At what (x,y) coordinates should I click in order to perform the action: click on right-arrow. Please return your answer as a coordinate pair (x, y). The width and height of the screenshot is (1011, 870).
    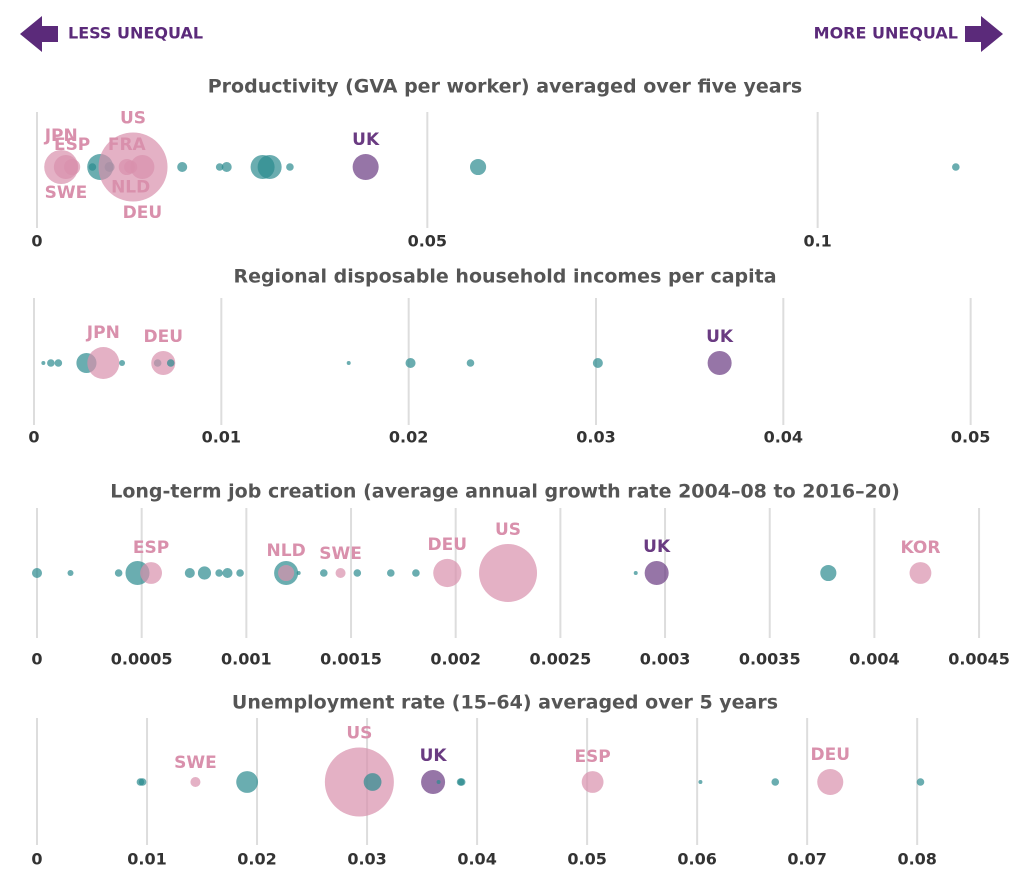
    Looking at the image, I should click on (984, 34).